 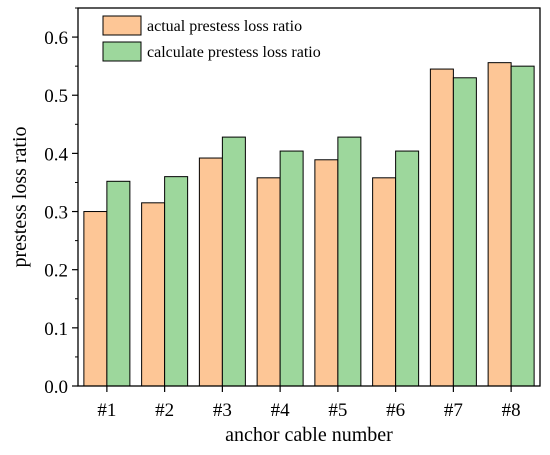 I want to click on y-tick-label: 0.1, so click(x=56, y=329).